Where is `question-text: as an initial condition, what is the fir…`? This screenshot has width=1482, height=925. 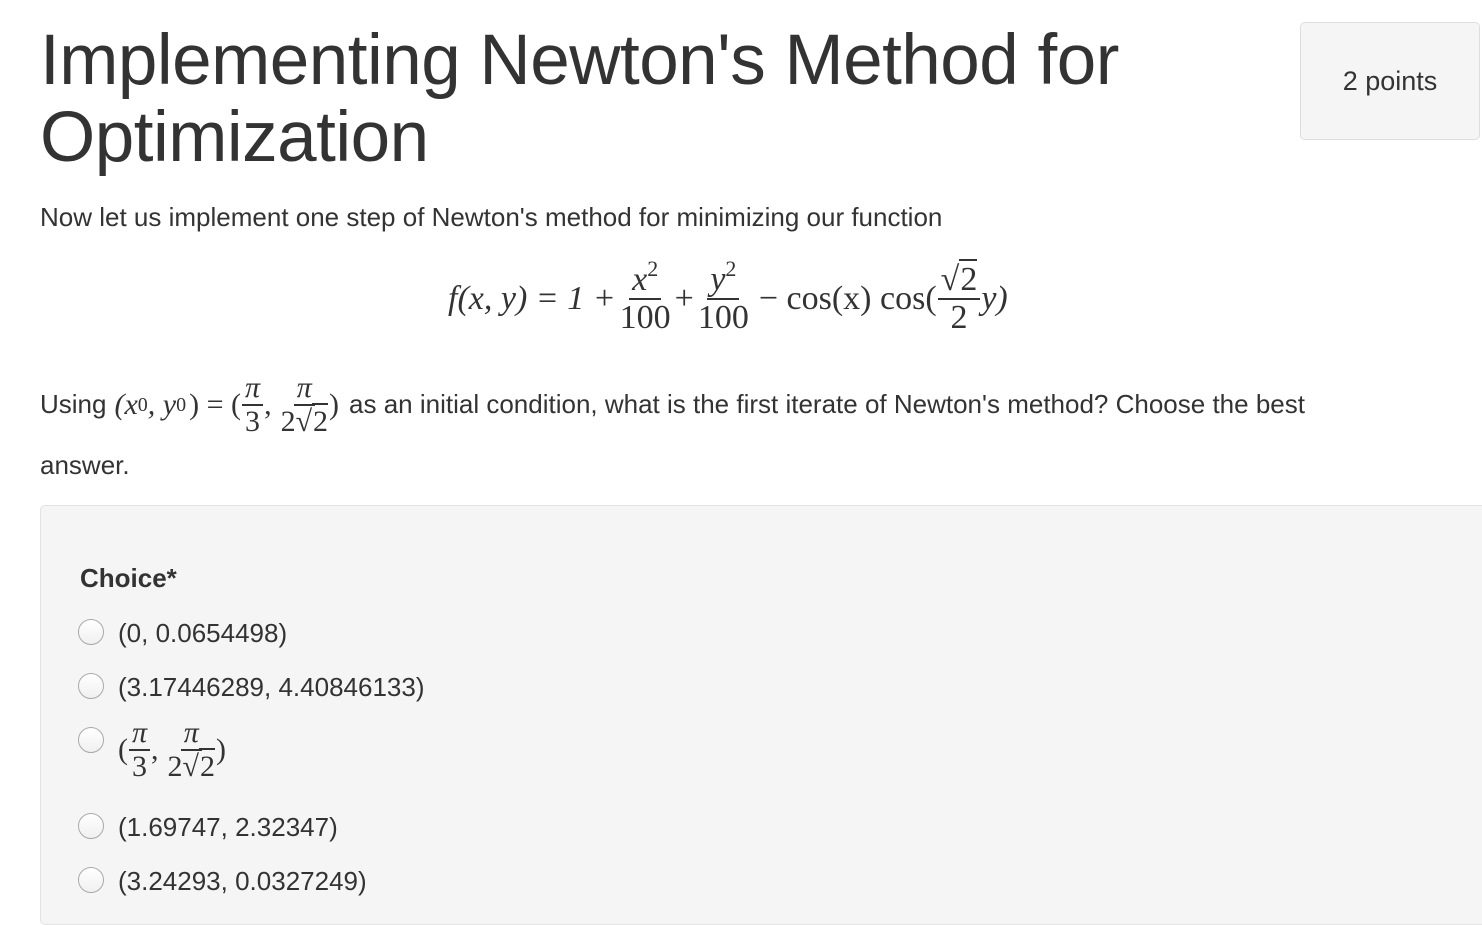
question-text: as an initial condition, what is the fir… is located at coordinates (827, 404).